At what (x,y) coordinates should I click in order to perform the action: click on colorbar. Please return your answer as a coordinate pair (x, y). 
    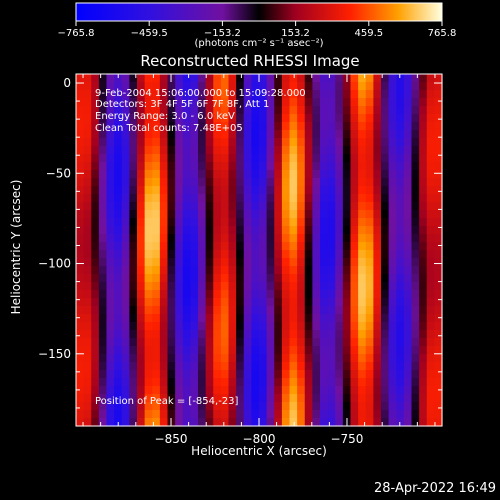
    Looking at the image, I should click on (259, 12).